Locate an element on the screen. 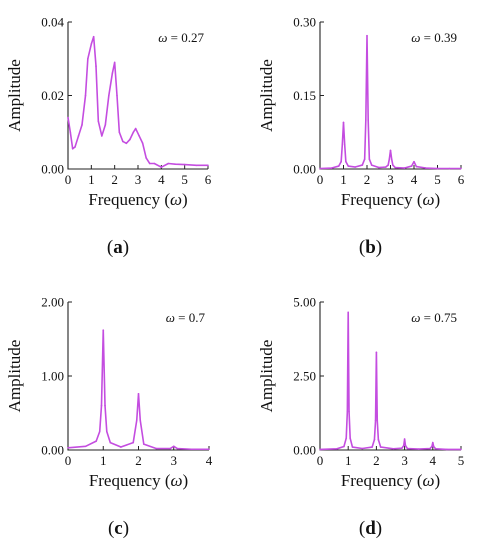  y-tick-label: 1.00 is located at coordinates (52, 376).